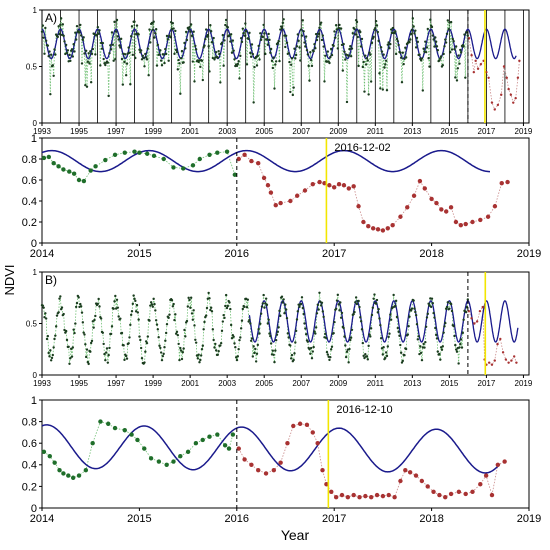  I want to click on x-tick-label: 1997, so click(116, 131).